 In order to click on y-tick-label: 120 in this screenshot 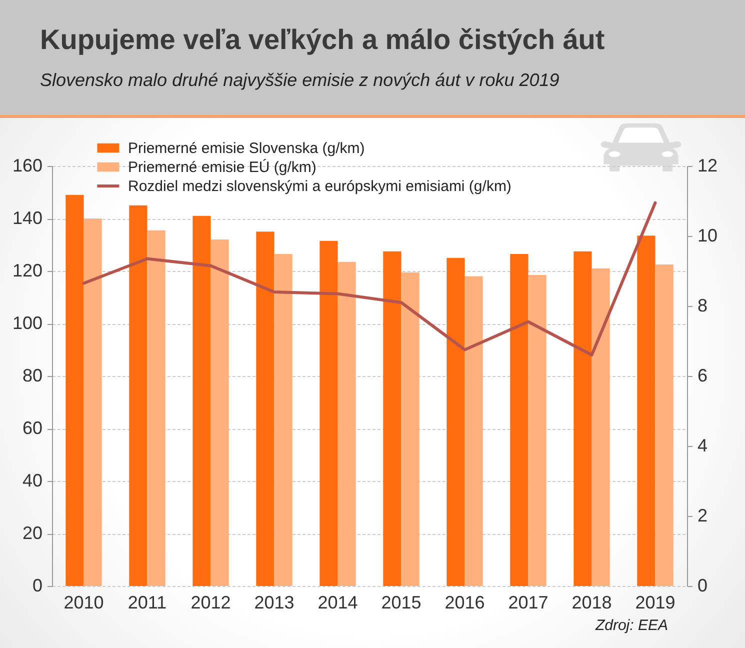, I will do `click(27, 270)`.